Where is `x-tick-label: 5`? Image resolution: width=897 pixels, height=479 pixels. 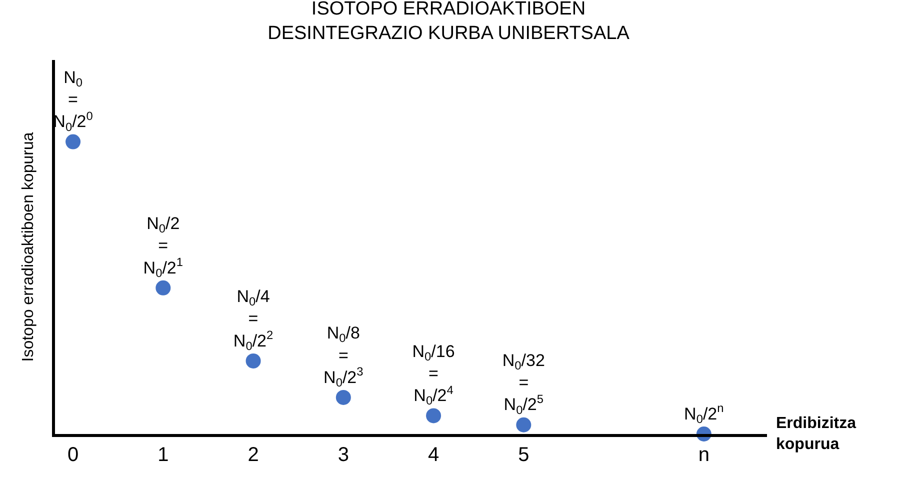 x-tick-label: 5 is located at coordinates (524, 455).